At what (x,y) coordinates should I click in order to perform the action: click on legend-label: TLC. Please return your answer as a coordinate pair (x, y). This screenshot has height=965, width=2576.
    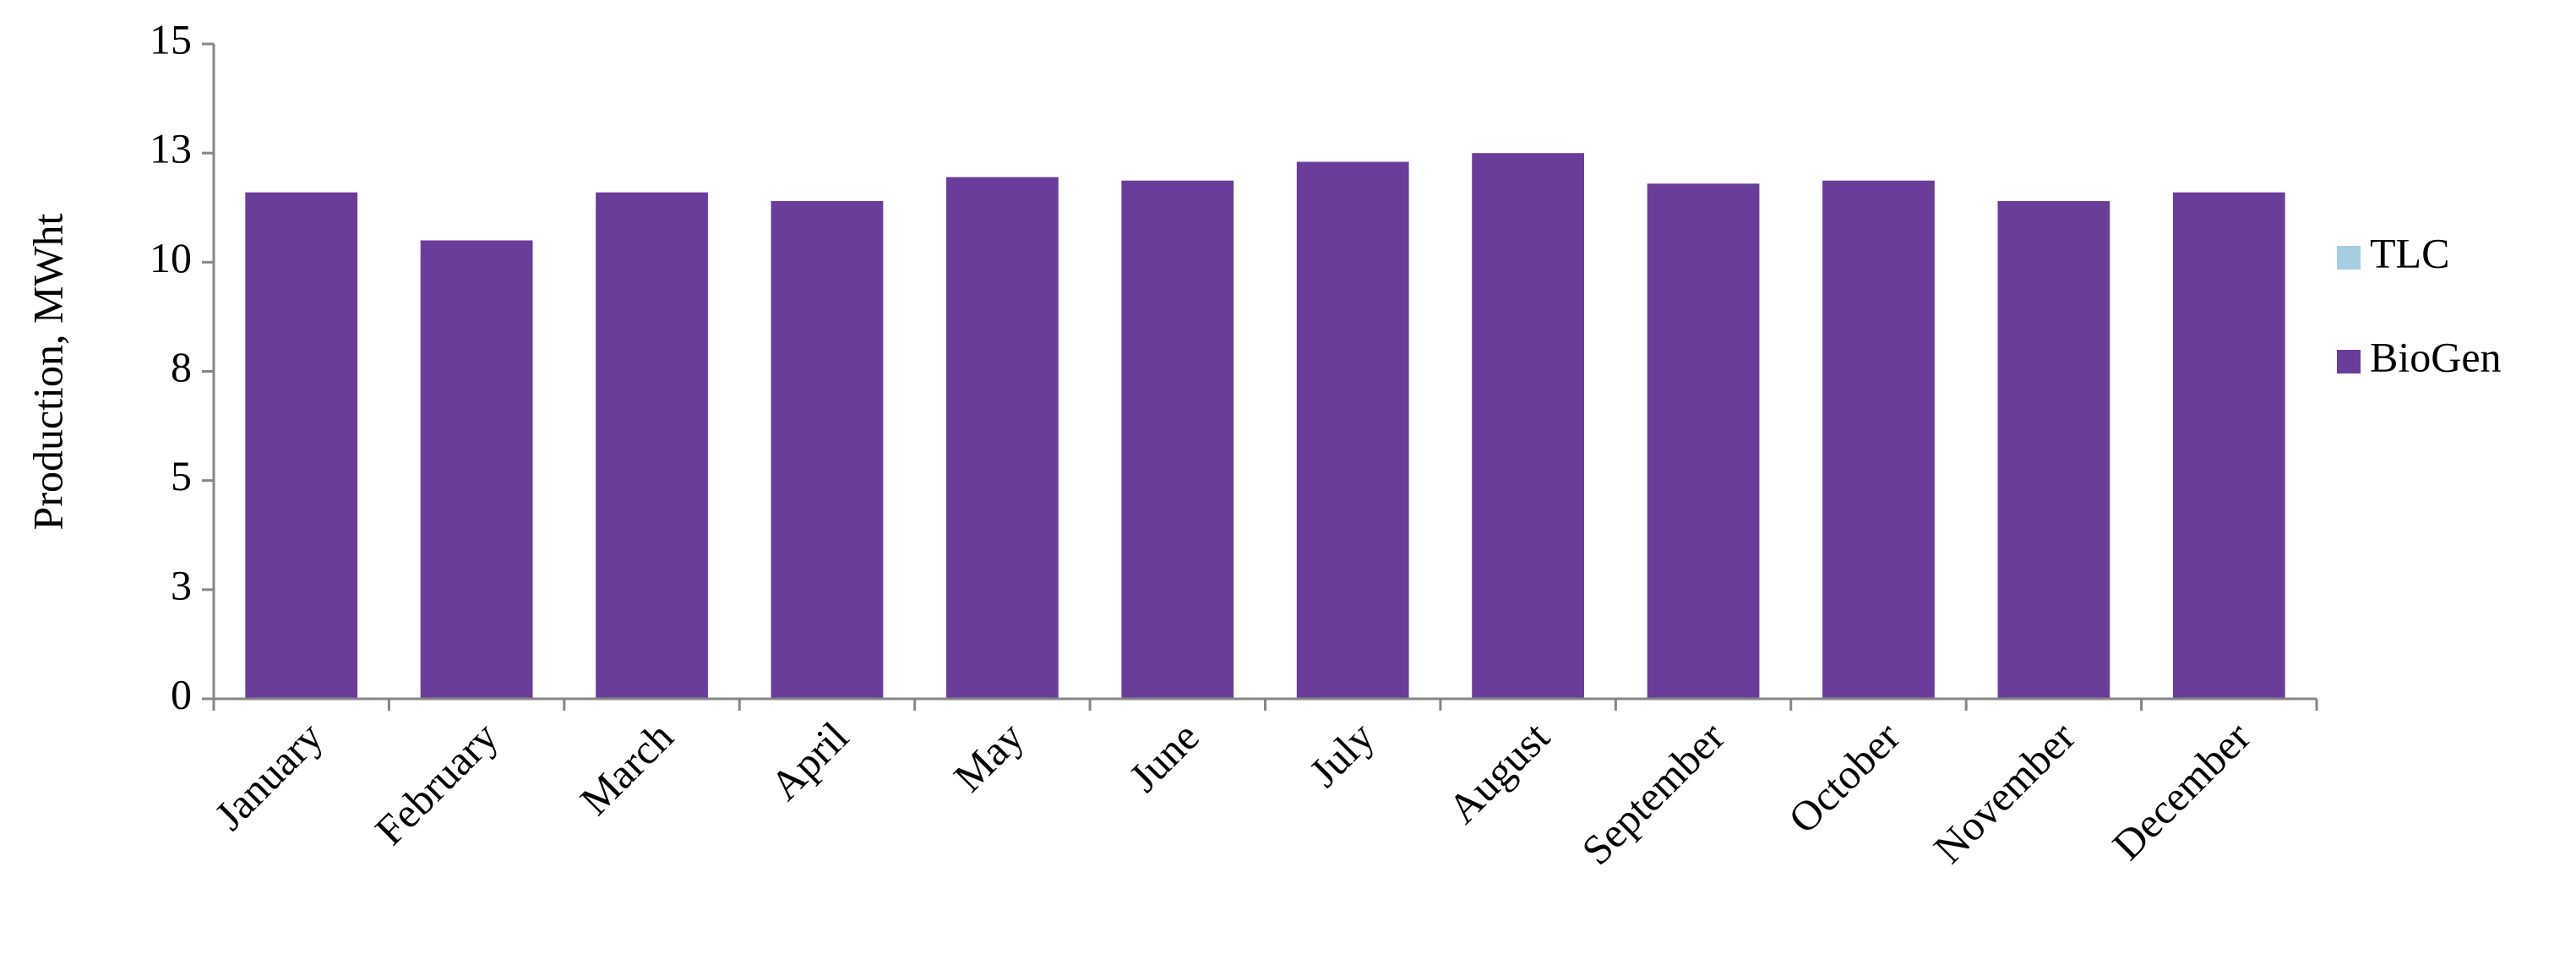
    Looking at the image, I should click on (2409, 253).